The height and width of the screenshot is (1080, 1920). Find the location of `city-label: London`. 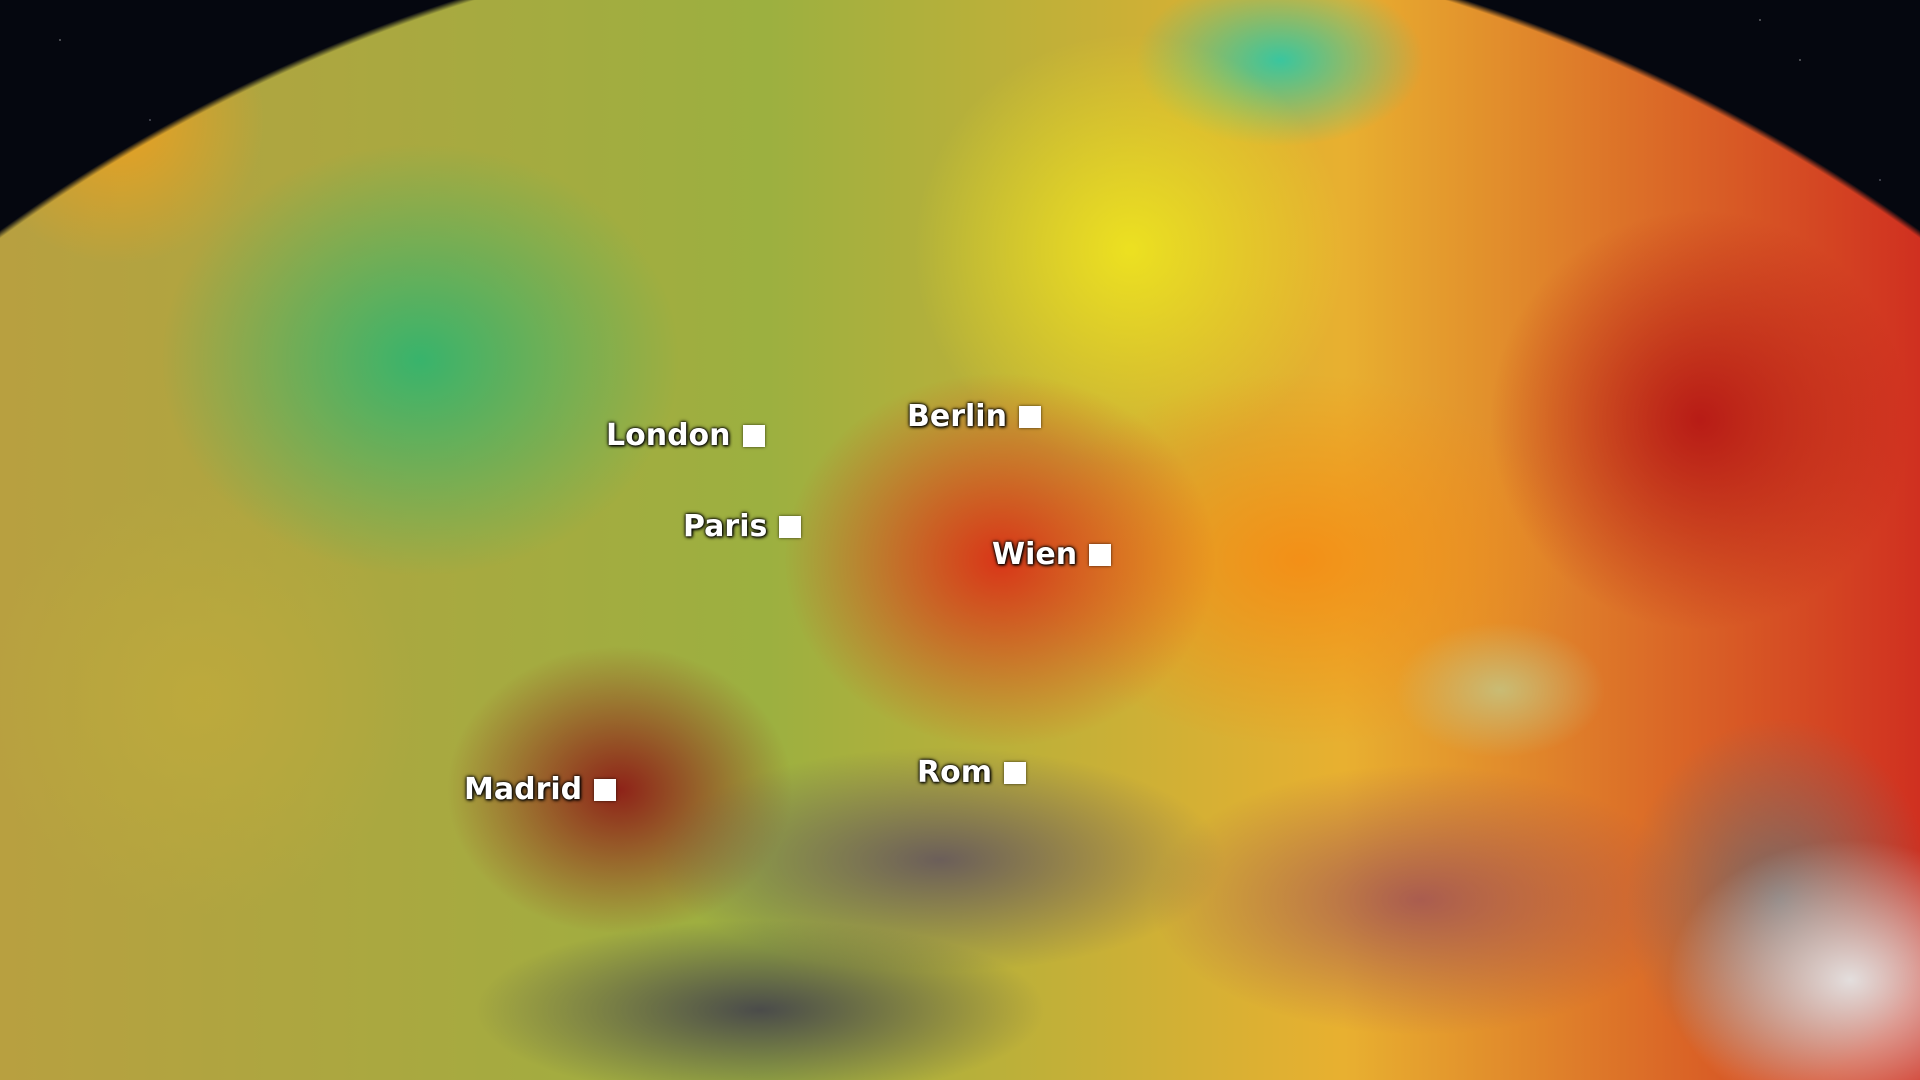

city-label: London is located at coordinates (668, 435).